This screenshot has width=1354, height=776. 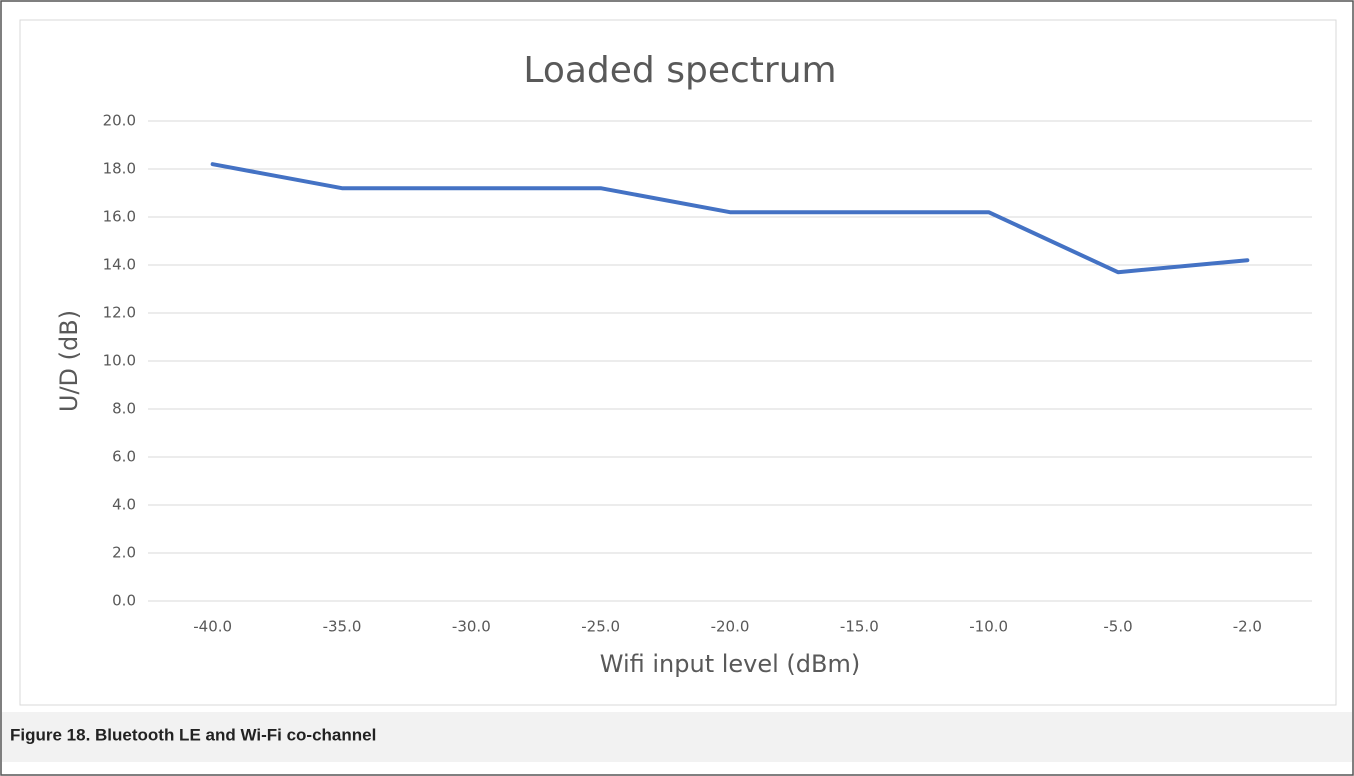 What do you see at coordinates (730, 627) in the screenshot?
I see `x-tick-label: -20.0` at bounding box center [730, 627].